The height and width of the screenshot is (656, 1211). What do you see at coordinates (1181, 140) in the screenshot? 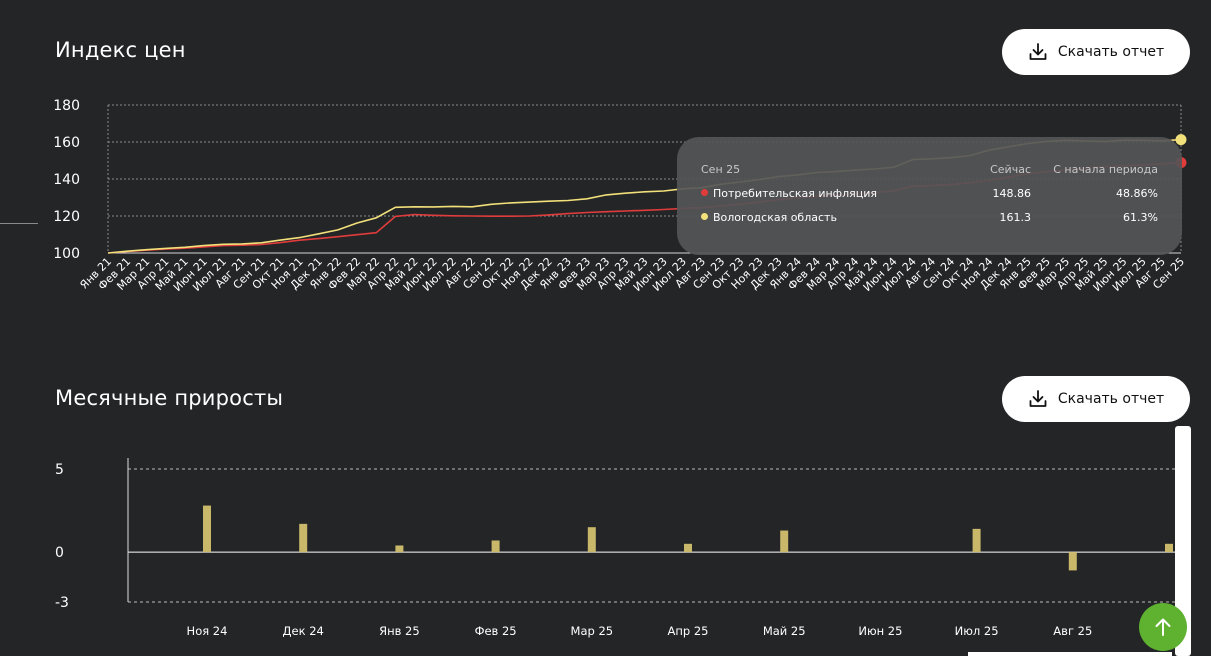
I see `vologda-end-point` at bounding box center [1181, 140].